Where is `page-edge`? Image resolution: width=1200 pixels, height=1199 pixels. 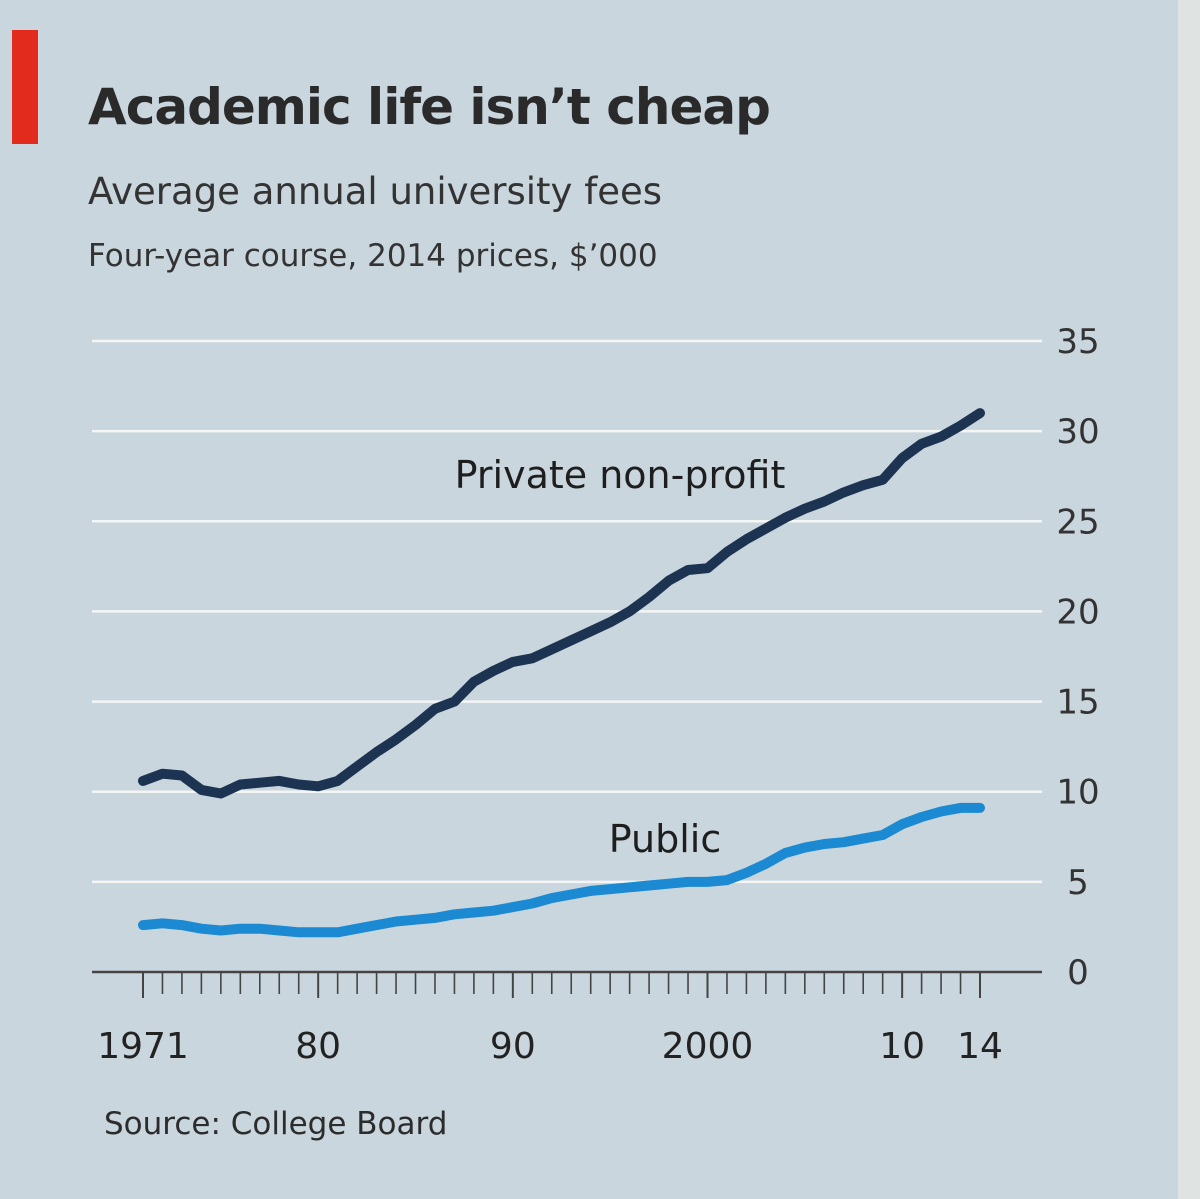 page-edge is located at coordinates (1189, 599).